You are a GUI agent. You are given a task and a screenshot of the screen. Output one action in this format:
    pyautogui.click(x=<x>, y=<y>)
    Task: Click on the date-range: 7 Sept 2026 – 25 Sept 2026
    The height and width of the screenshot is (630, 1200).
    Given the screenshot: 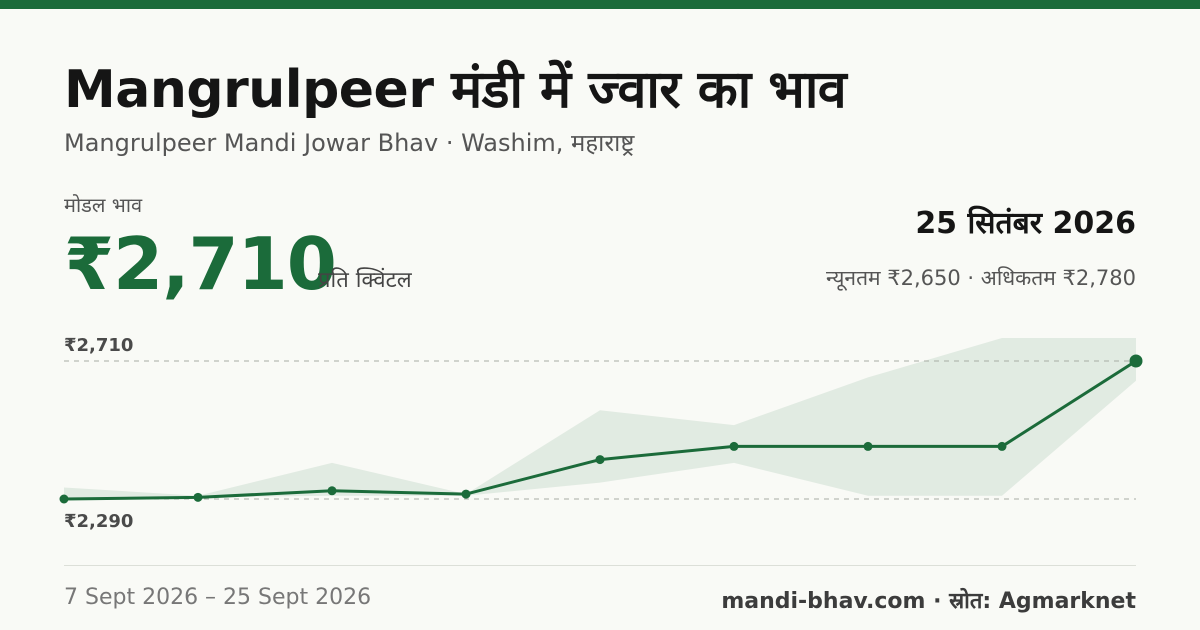 What is the action you would take?
    pyautogui.click(x=218, y=597)
    